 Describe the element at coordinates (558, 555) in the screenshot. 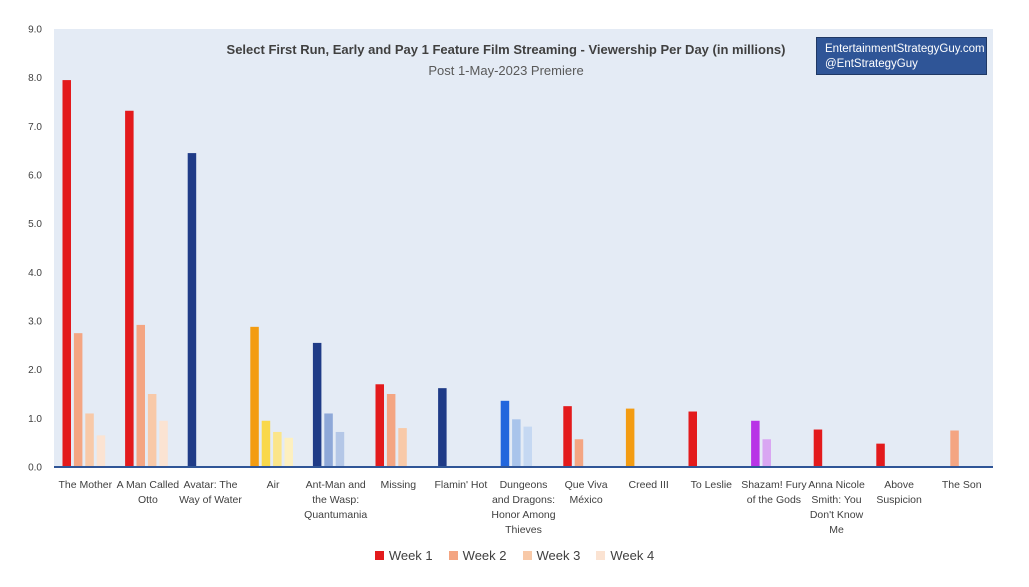

I see `legend-label: Week 3` at that location.